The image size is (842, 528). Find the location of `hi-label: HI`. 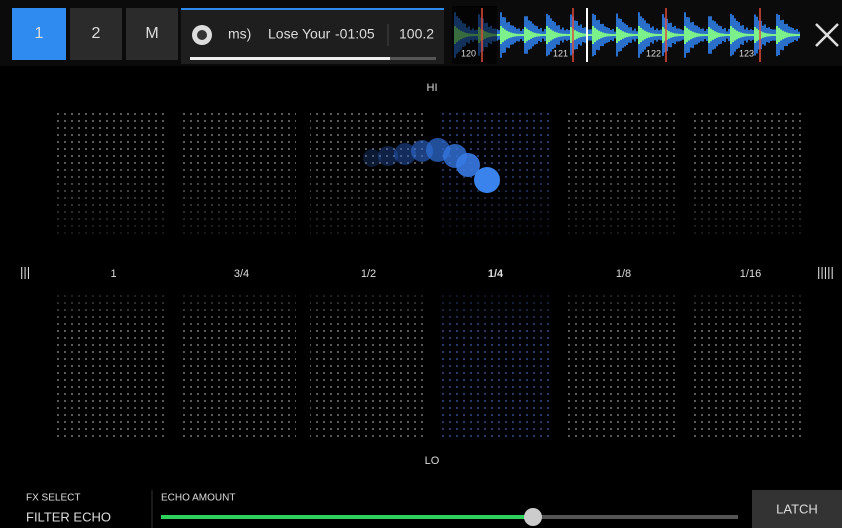

hi-label: HI is located at coordinates (432, 88).